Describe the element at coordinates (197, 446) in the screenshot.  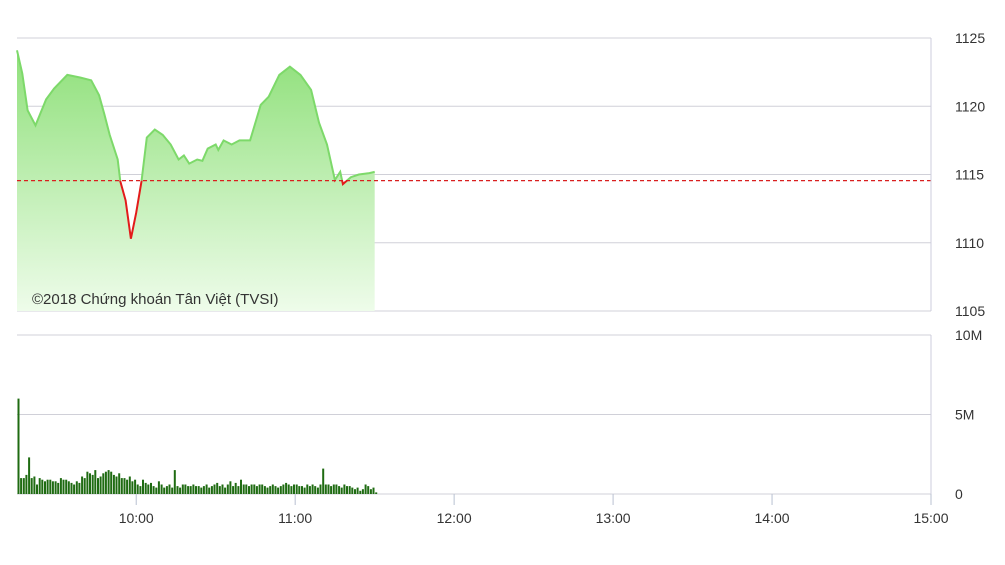
I see `volume-bars` at that location.